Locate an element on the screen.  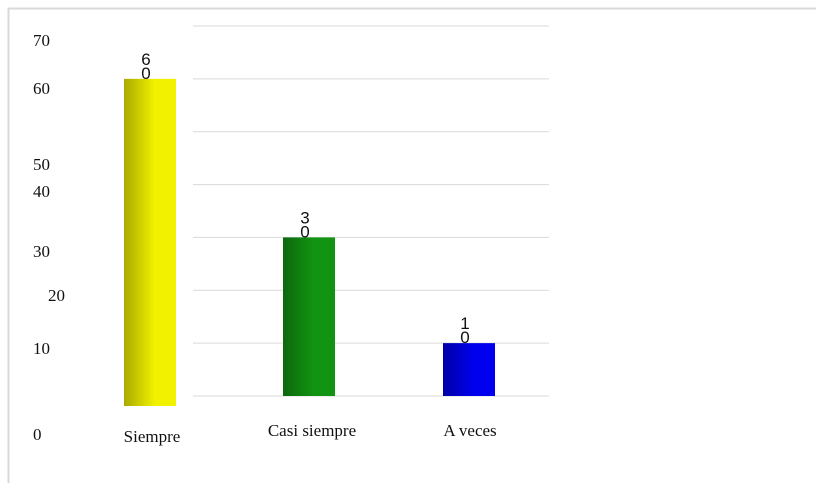
y-tick-label: 60 is located at coordinates (41, 88).